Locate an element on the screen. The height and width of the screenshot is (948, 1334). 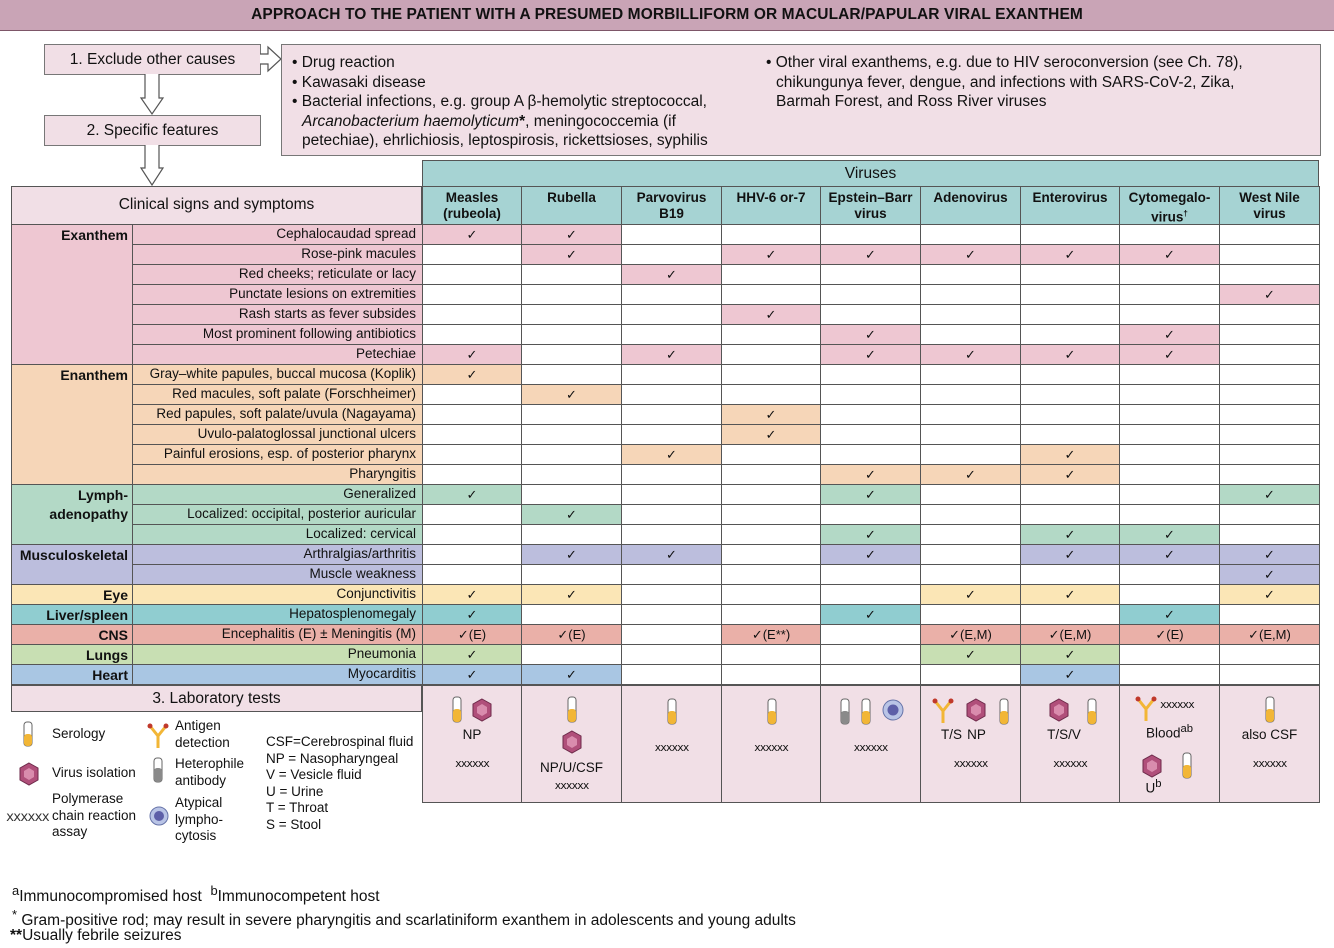
lab-cell-7: xxxxxx Bloodab Ub is located at coordinates (1169, 744).